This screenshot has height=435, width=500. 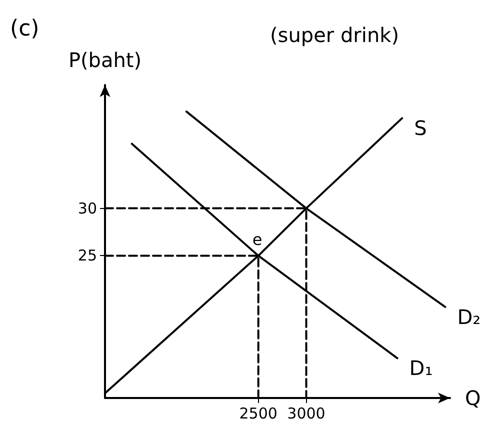 What do you see at coordinates (257, 240) in the screenshot?
I see `annotation: e` at bounding box center [257, 240].